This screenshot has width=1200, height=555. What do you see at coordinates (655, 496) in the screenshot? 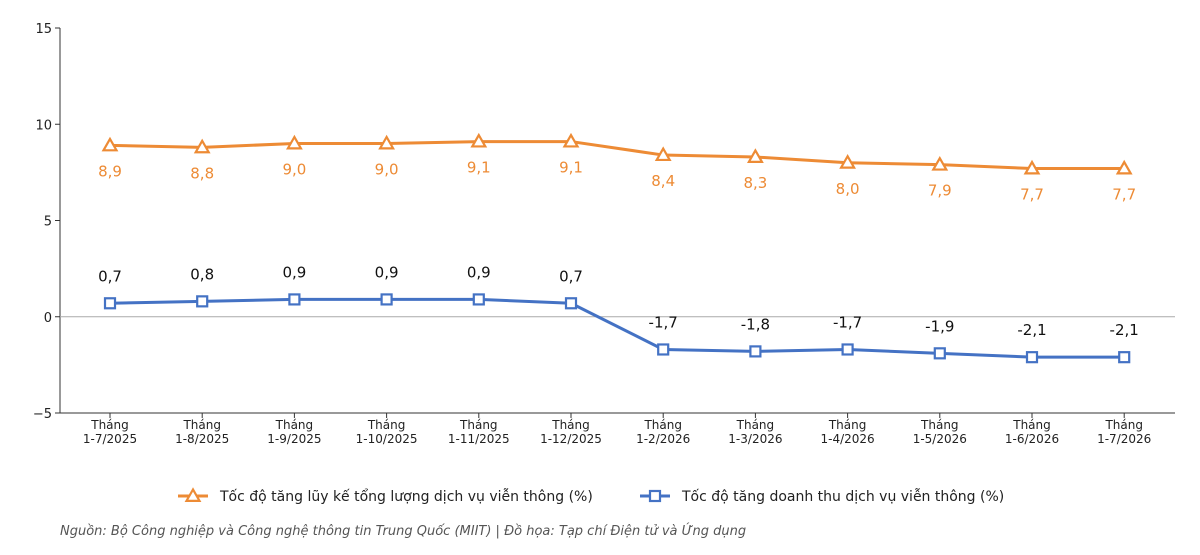
I see `legend-square-marker` at bounding box center [655, 496].